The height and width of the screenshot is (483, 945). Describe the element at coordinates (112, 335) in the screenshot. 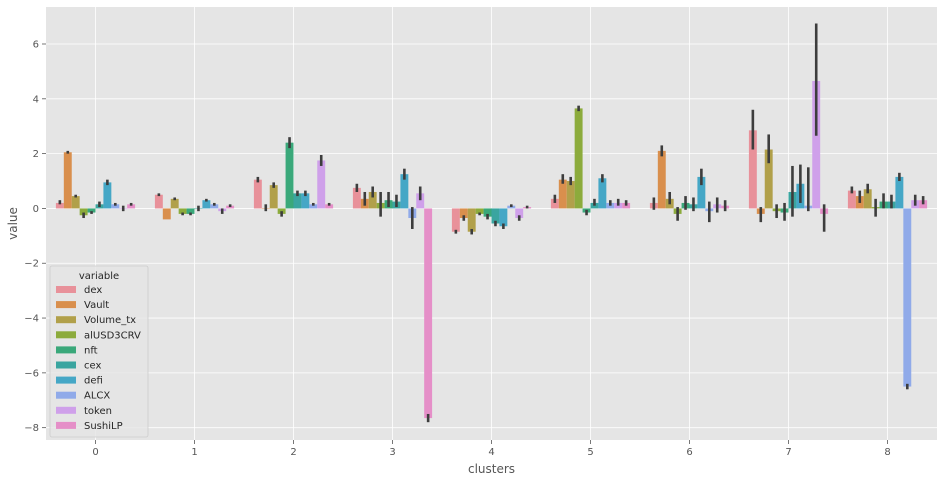

I see `legend-label-alUSD3CRV: alUSD3CRV` at that location.